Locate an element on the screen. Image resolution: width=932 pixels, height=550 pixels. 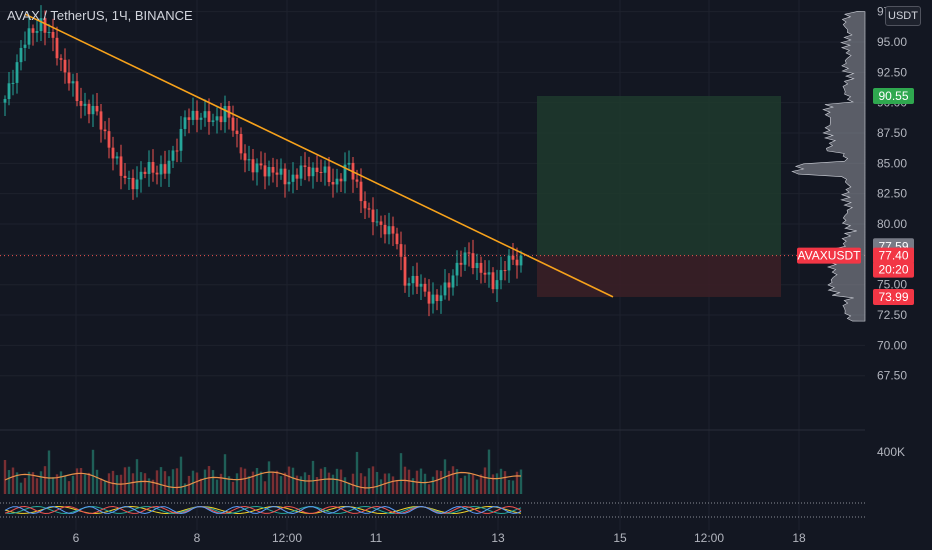
price-tick-label: 67.50 is located at coordinates (892, 376).